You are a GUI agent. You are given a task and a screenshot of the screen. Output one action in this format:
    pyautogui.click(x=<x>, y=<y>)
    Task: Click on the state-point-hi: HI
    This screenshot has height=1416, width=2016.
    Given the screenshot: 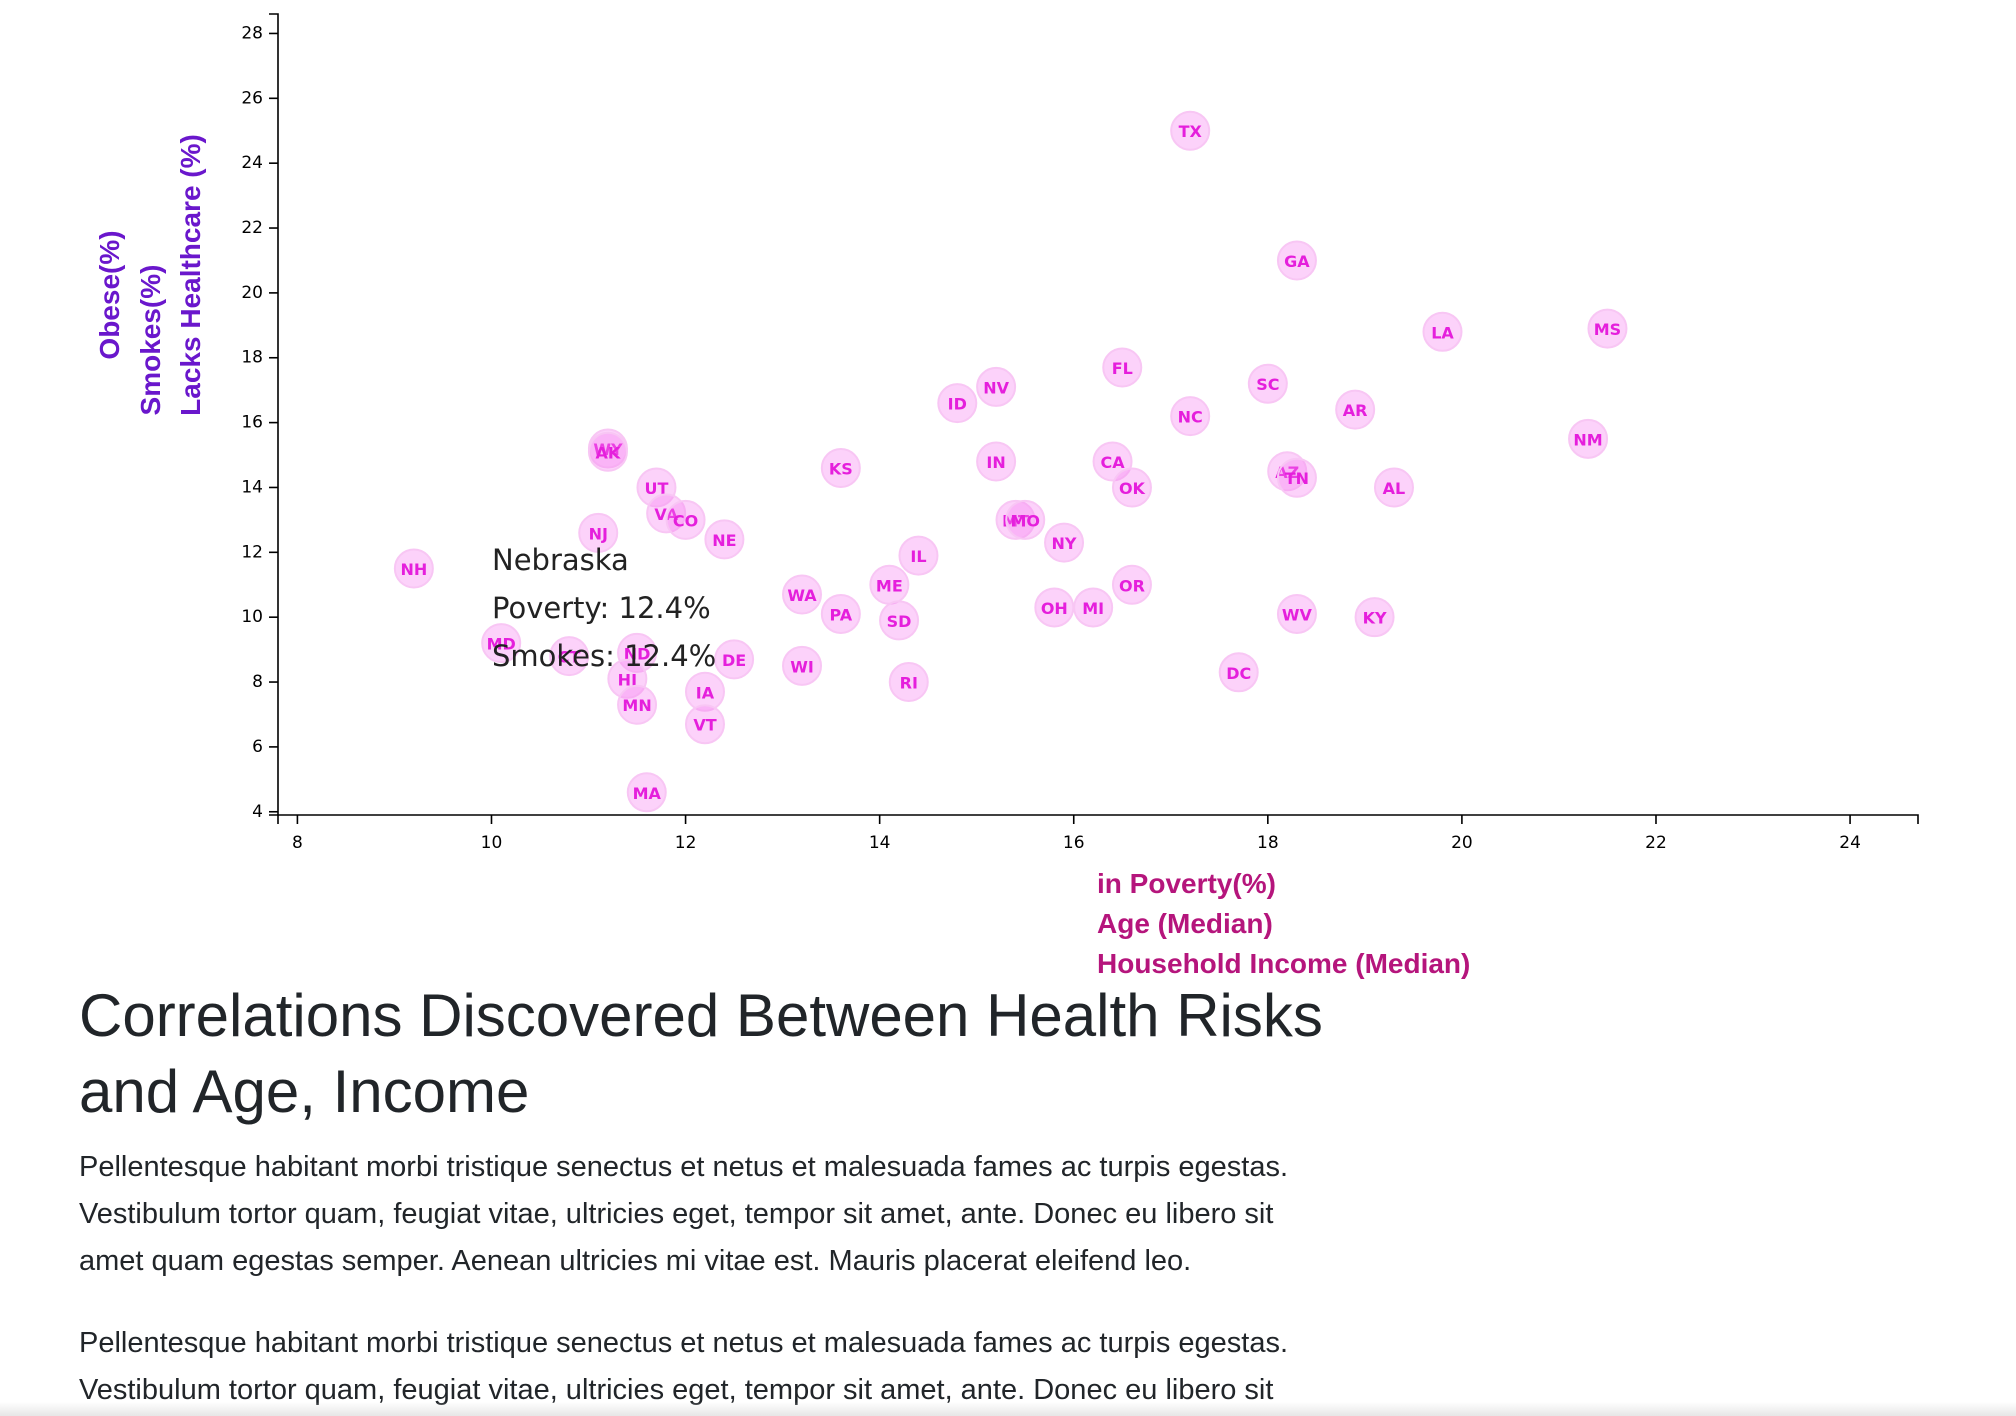 What is the action you would take?
    pyautogui.click(x=627, y=678)
    